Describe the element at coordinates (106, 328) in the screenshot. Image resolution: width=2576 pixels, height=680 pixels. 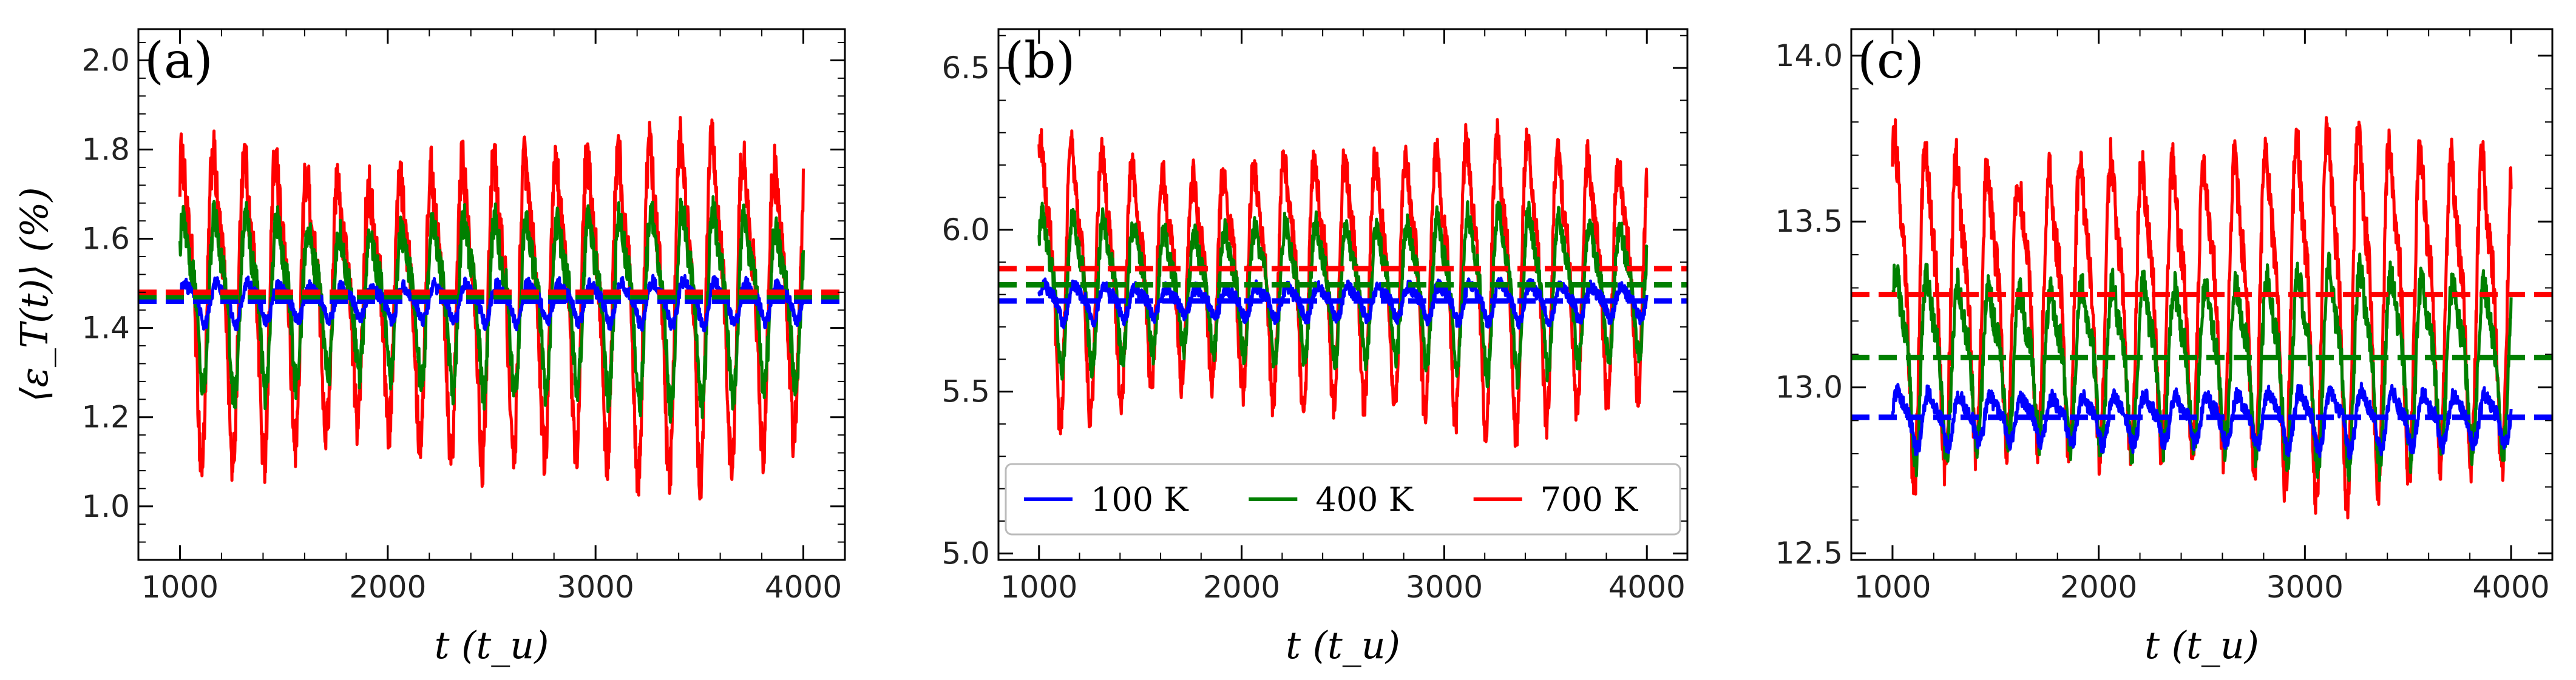
I see `y-tick-label: 1.4` at that location.